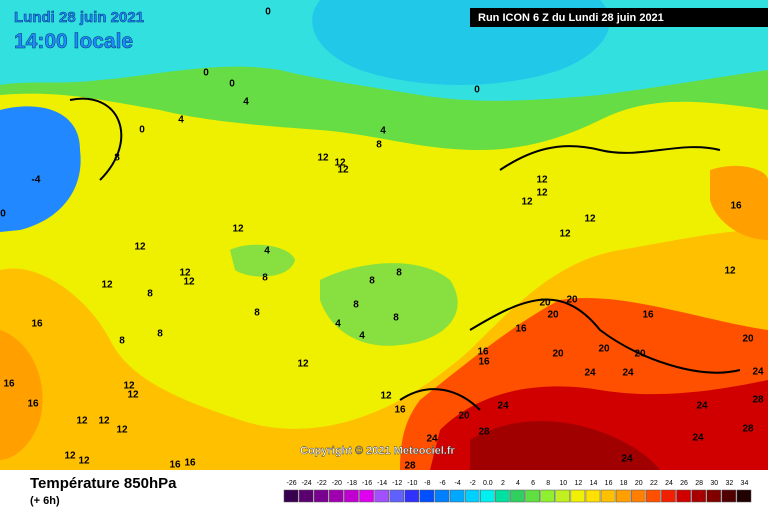 The height and width of the screenshot is (512, 768). What do you see at coordinates (684, 483) in the screenshot?
I see `scale-label: 26` at bounding box center [684, 483].